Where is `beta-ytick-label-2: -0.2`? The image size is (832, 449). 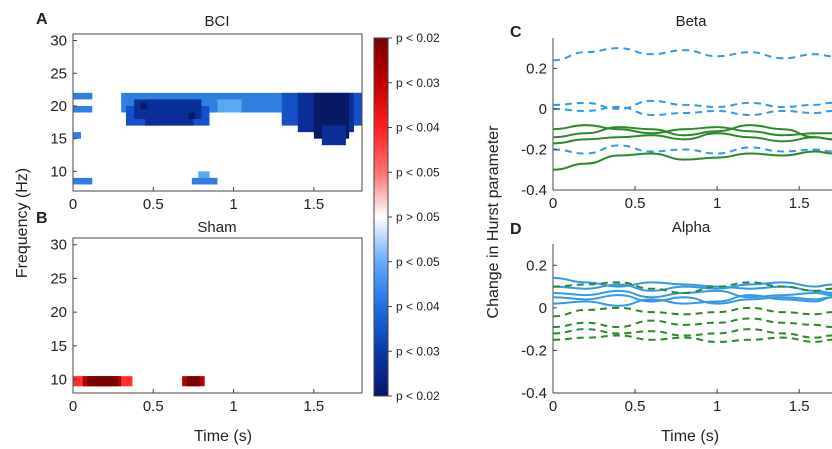
beta-ytick-label-2: -0.2 is located at coordinates (534, 149).